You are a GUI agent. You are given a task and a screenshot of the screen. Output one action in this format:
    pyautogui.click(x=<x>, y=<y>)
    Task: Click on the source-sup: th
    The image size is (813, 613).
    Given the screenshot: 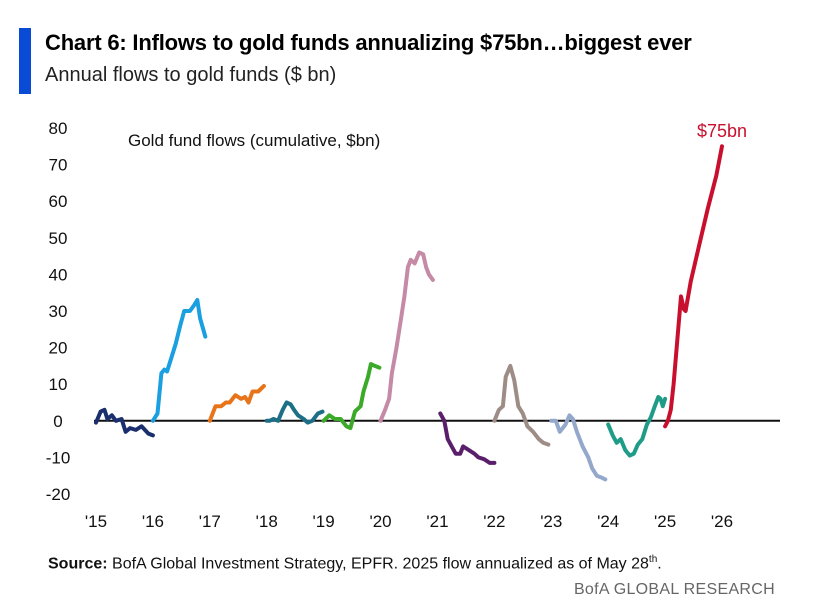 What is the action you would take?
    pyautogui.click(x=653, y=559)
    